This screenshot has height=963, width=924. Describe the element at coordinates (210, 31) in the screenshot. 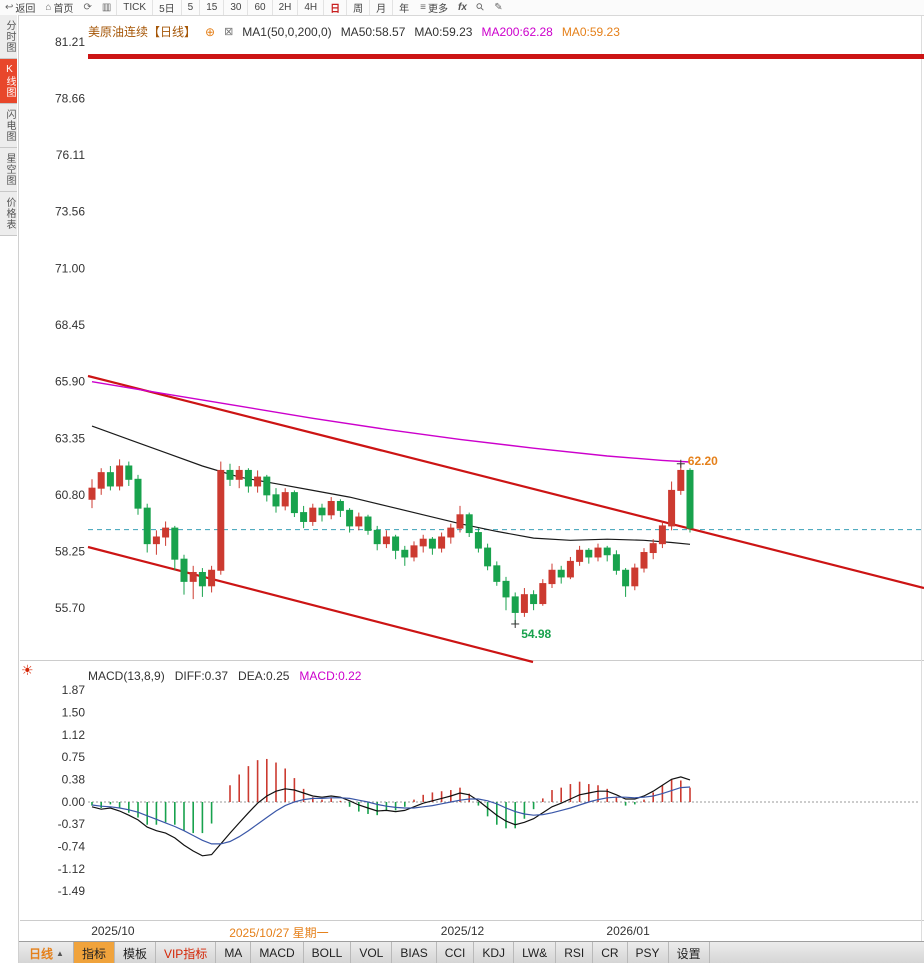

I see `add-indicator-icon: ⊕` at that location.